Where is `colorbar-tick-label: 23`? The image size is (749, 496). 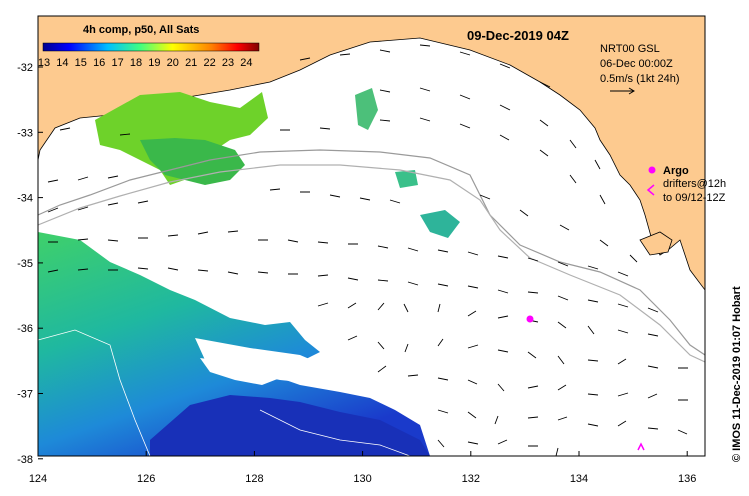
colorbar-tick-label: 23 is located at coordinates (228, 63).